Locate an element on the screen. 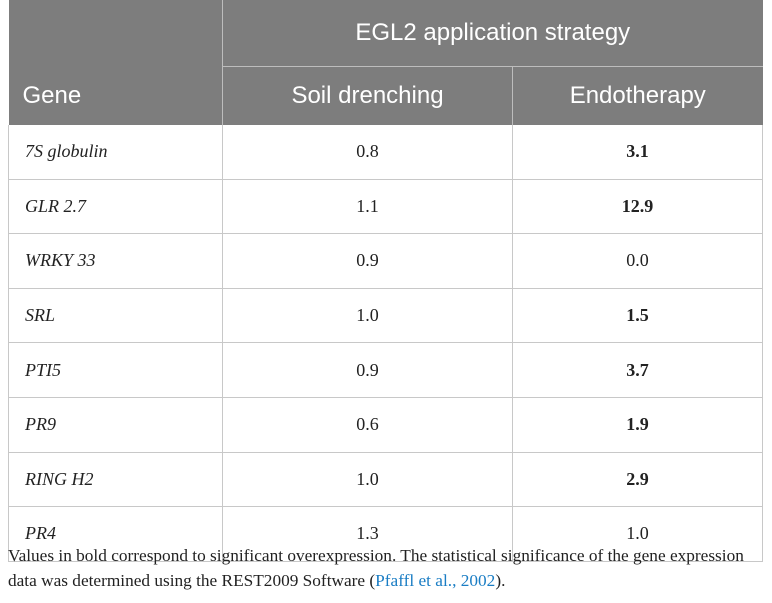 The height and width of the screenshot is (603, 772). table-row: RING H2 1.0 2.9 is located at coordinates (385, 480).